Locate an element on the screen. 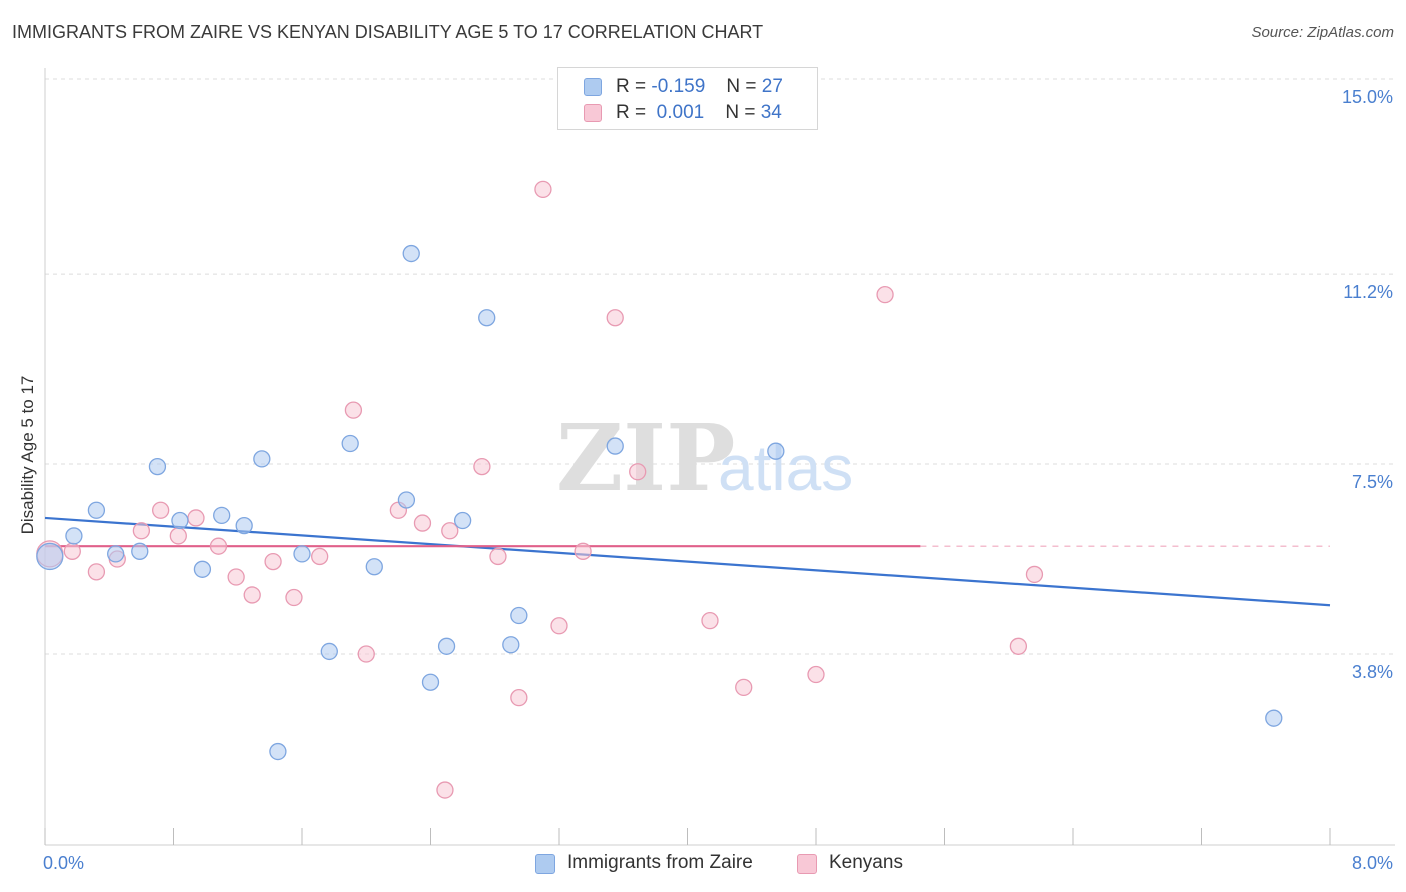 The width and height of the screenshot is (1406, 892). legend-swatch-kenyans is located at coordinates (593, 113).